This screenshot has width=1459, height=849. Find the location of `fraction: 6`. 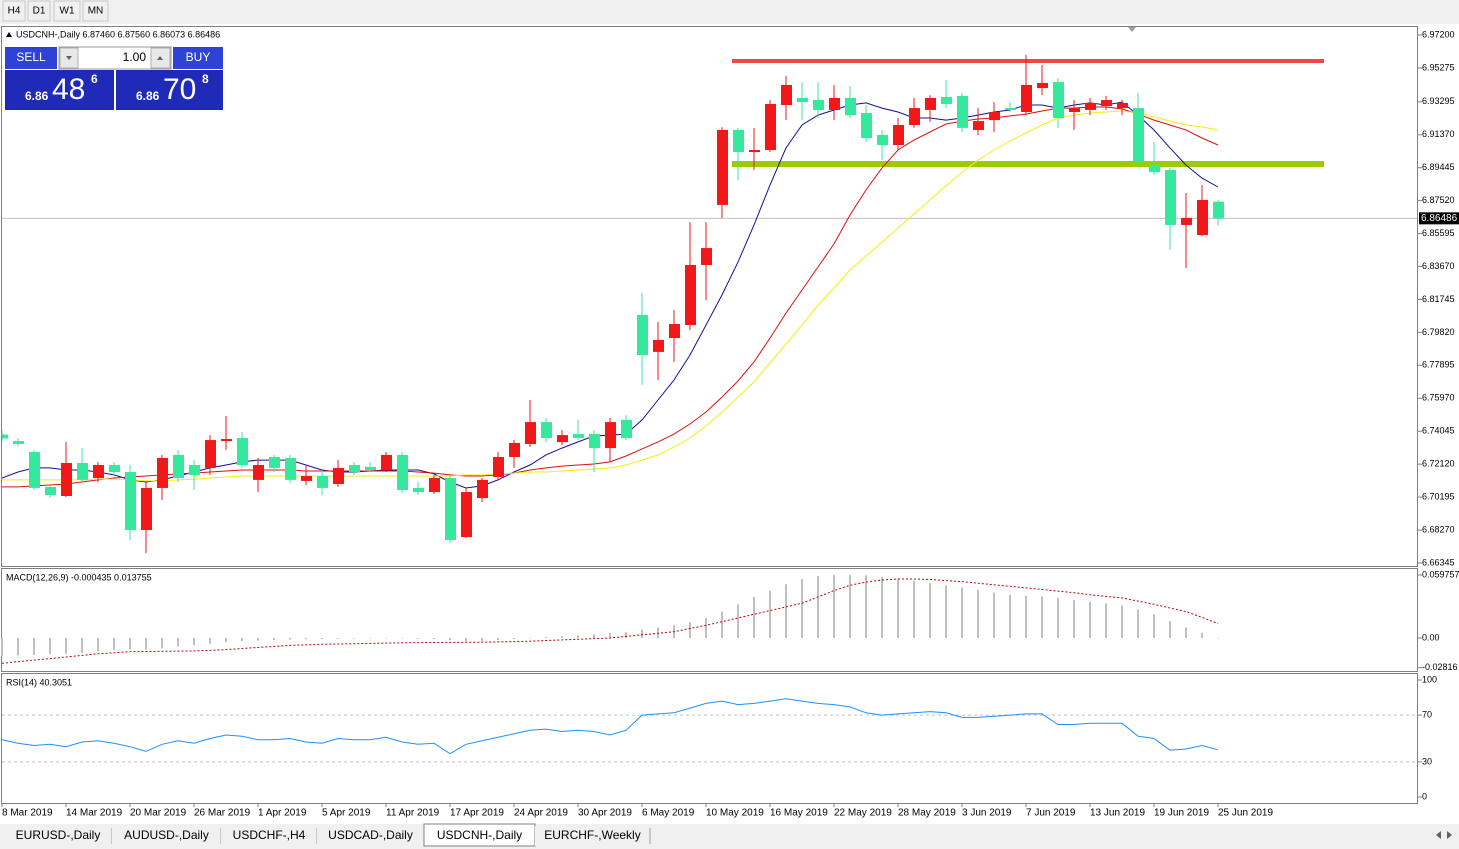

fraction: 6 is located at coordinates (94, 79).